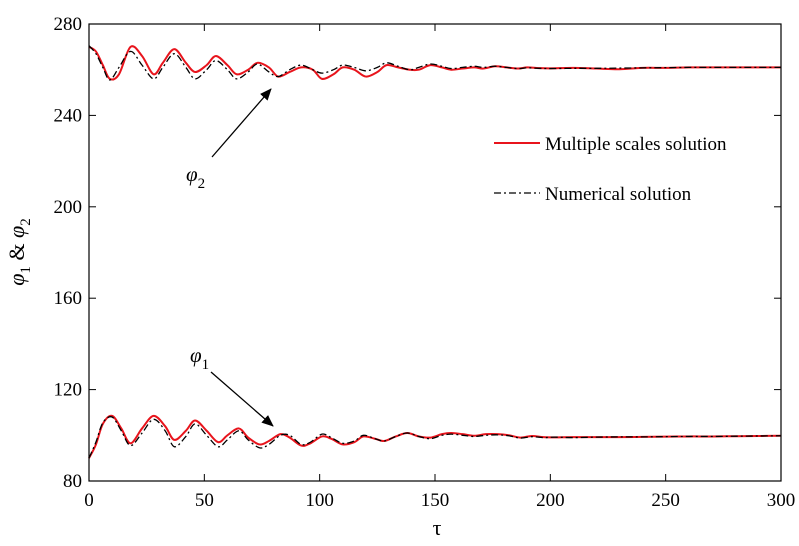  Describe the element at coordinates (192, 174) in the screenshot. I see `annotation-phi2-symbol: φ` at that location.